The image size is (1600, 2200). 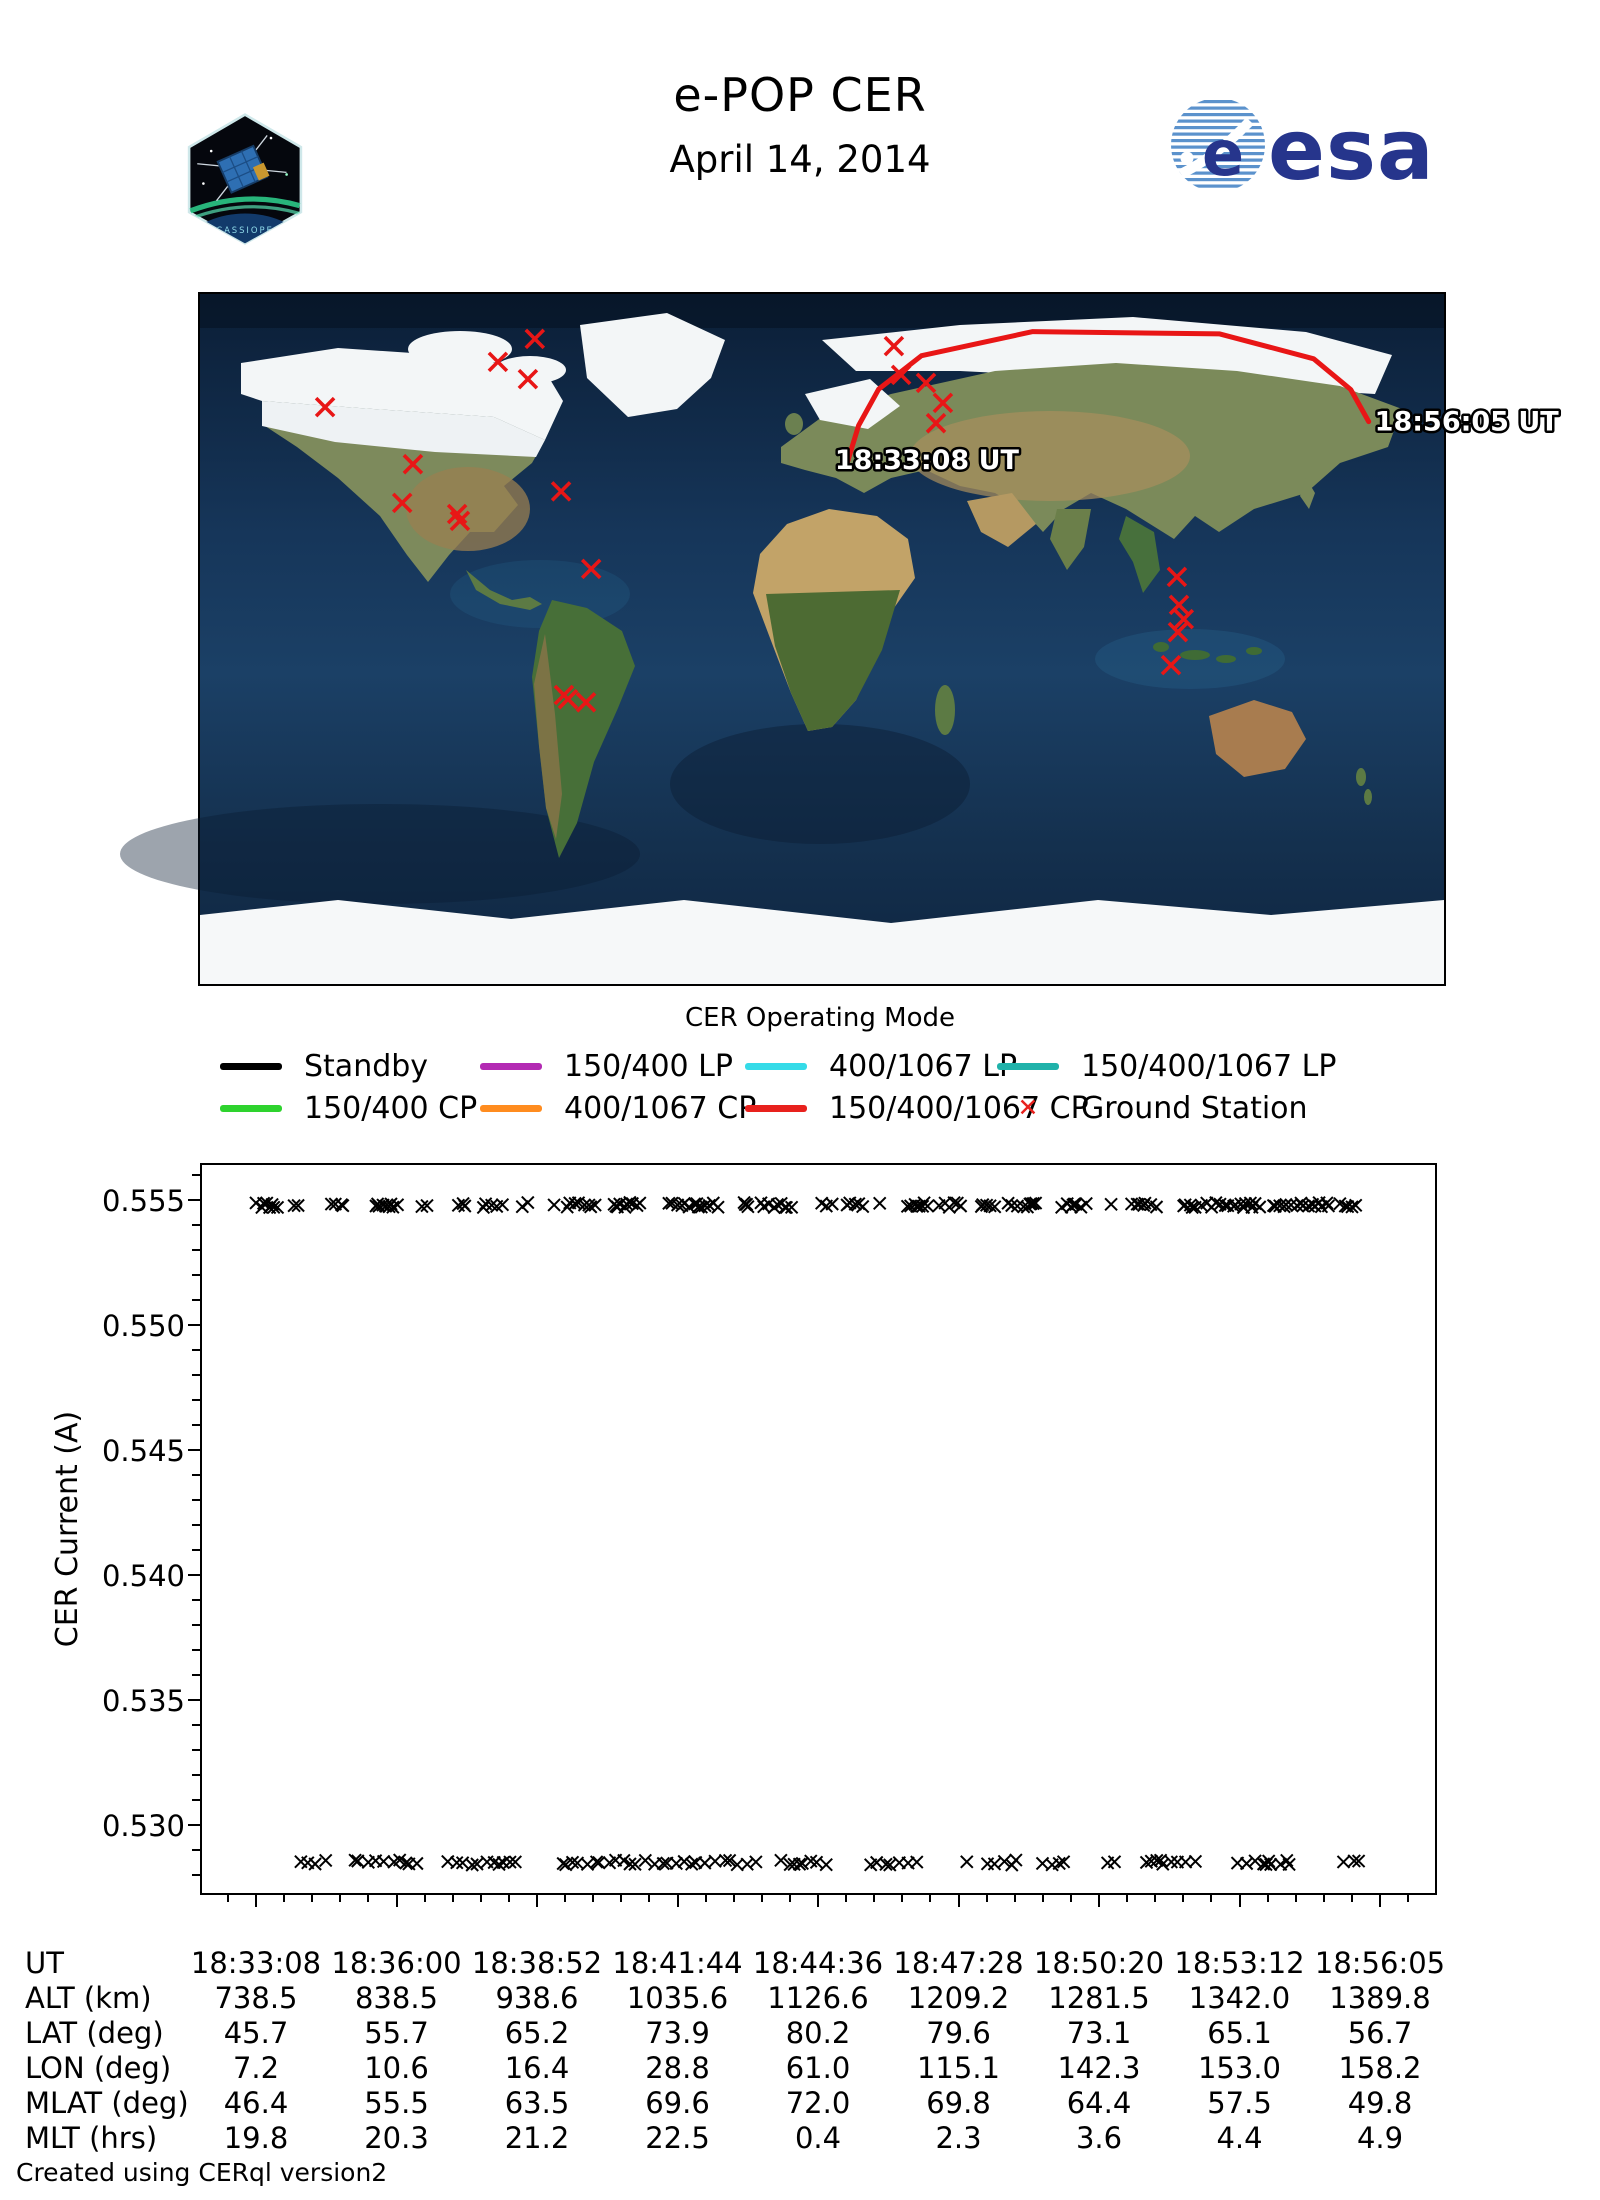 I want to click on table-cell: 61.0, so click(x=818, y=2068).